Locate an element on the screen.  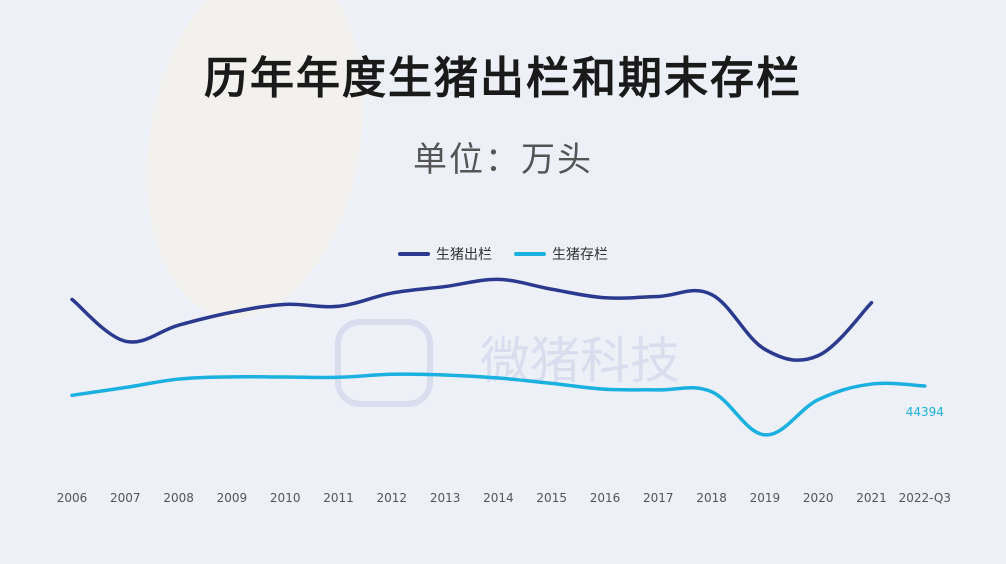
chart-title: 历年年度生猪出栏和期末存栏 is located at coordinates (503, 78).